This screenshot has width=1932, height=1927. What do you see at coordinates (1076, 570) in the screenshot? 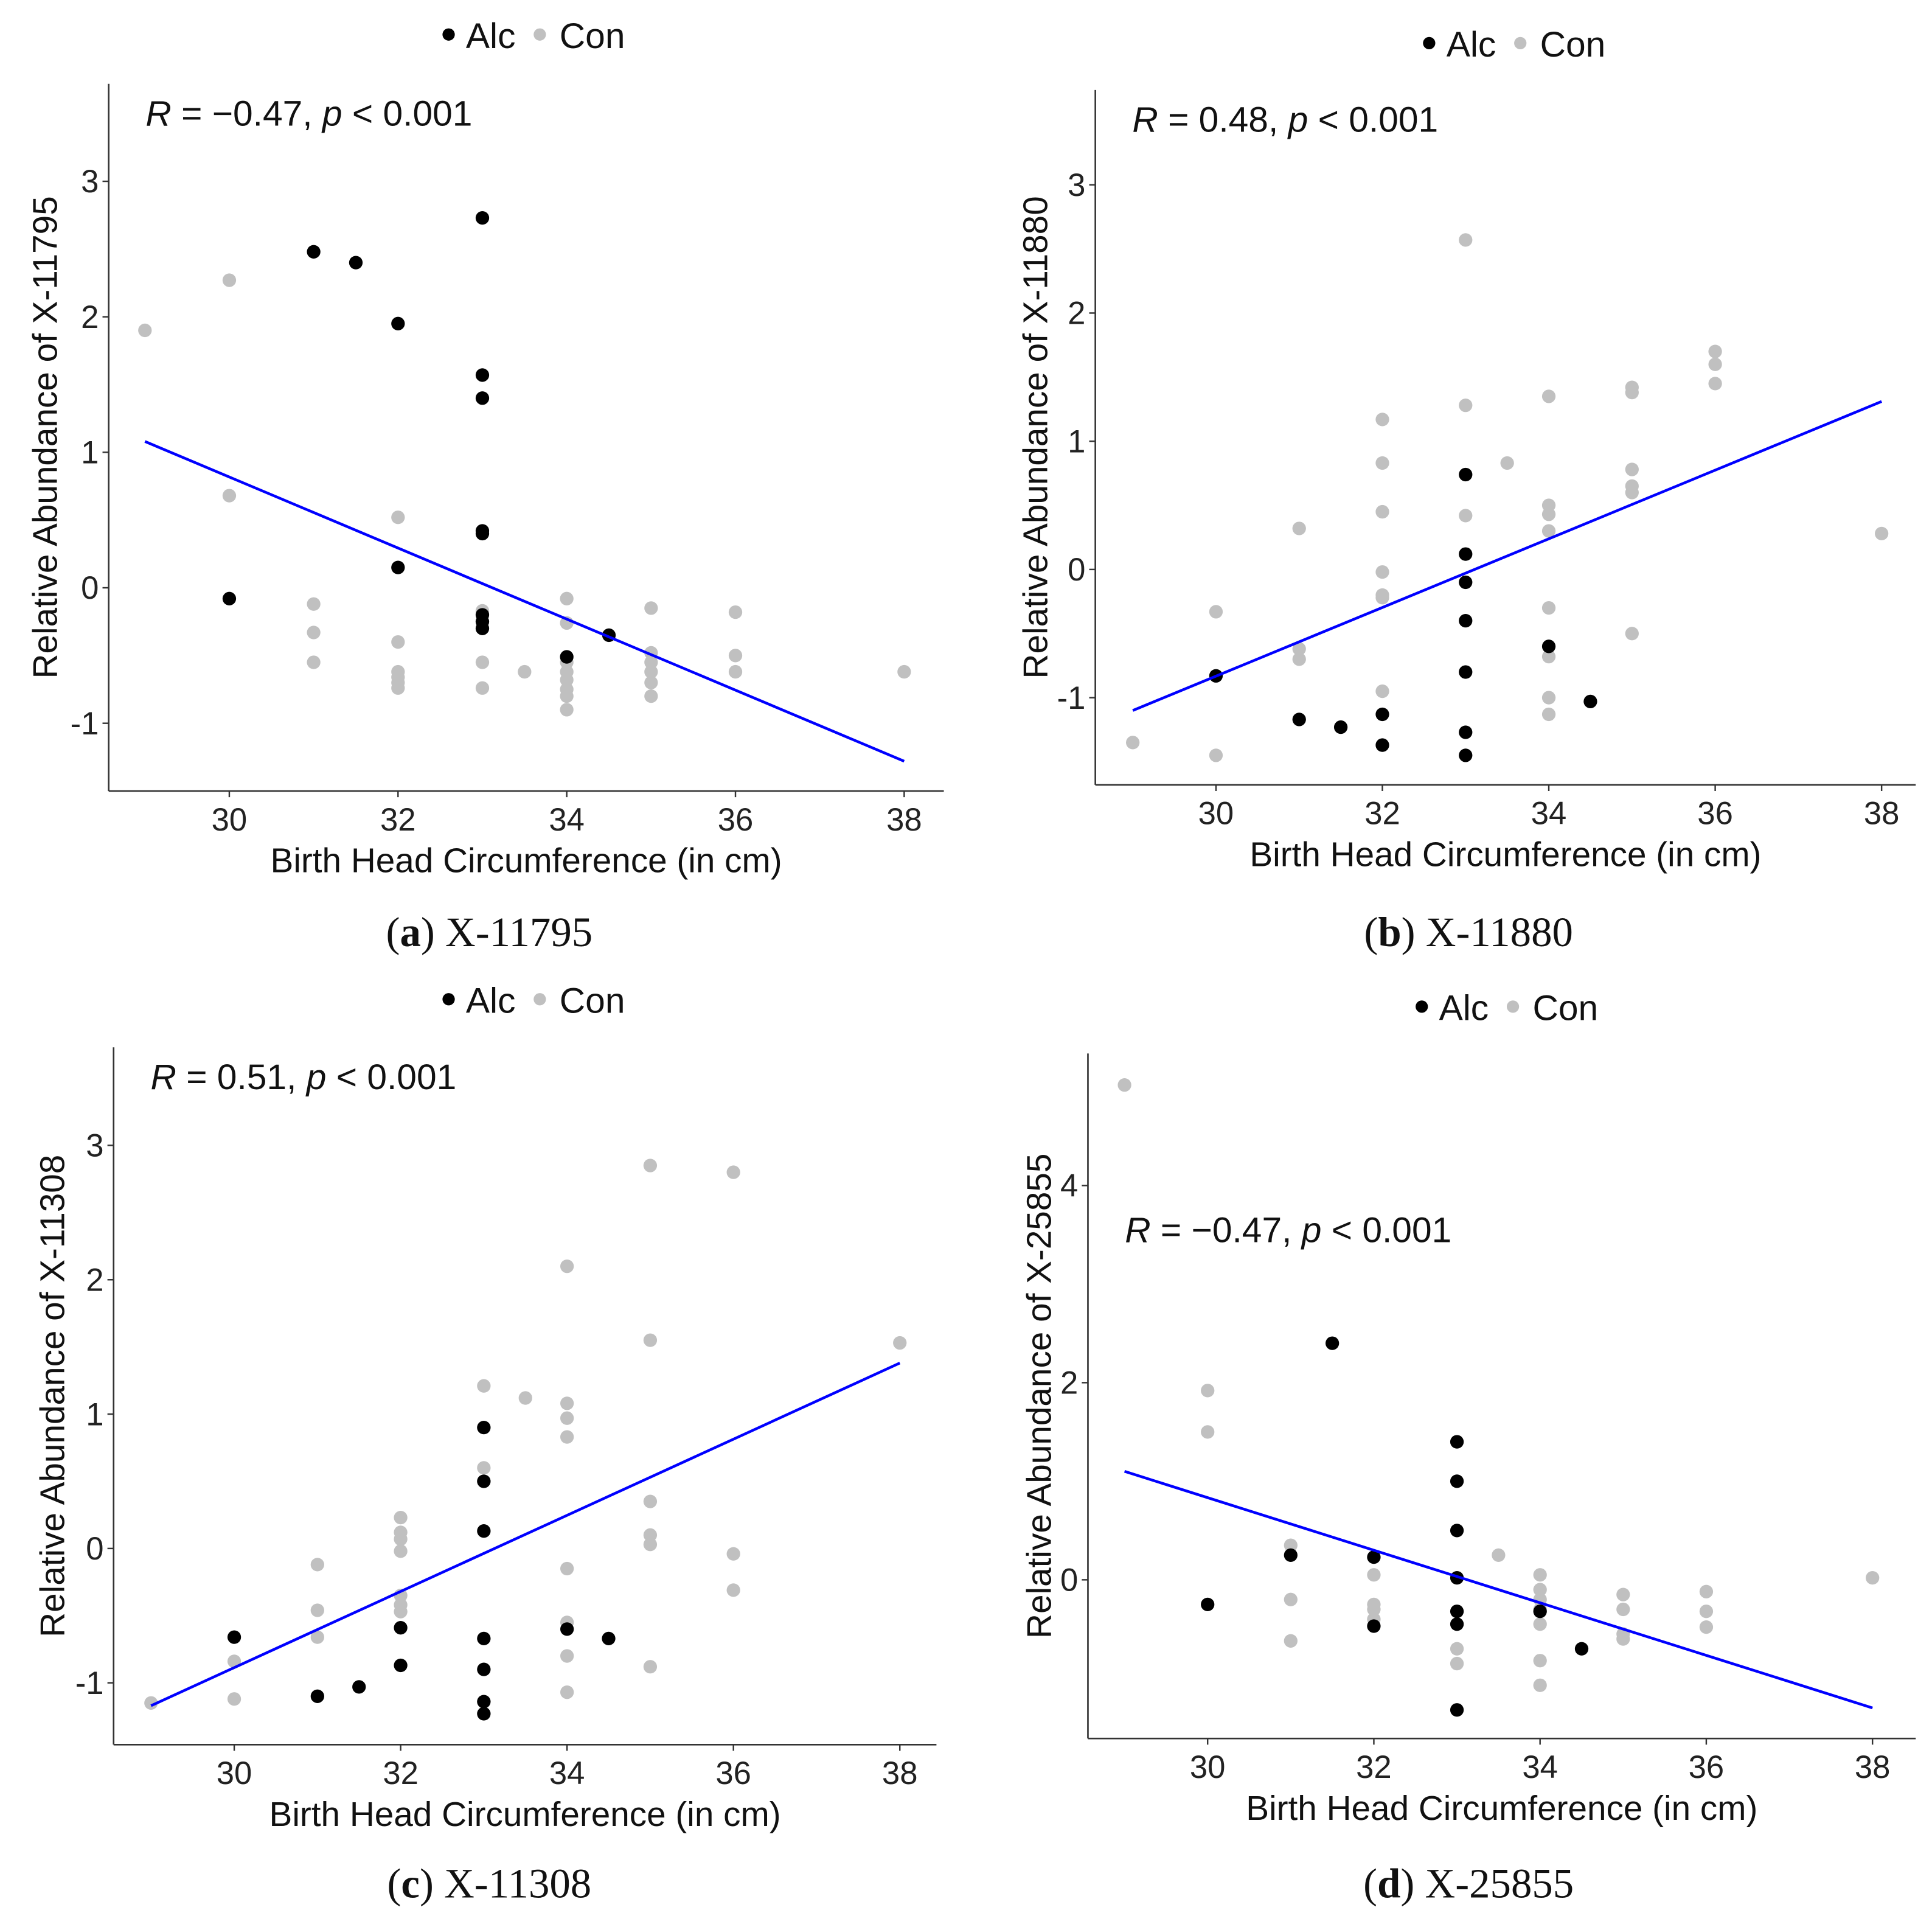
I see `y-tick-label: 0` at bounding box center [1076, 570].